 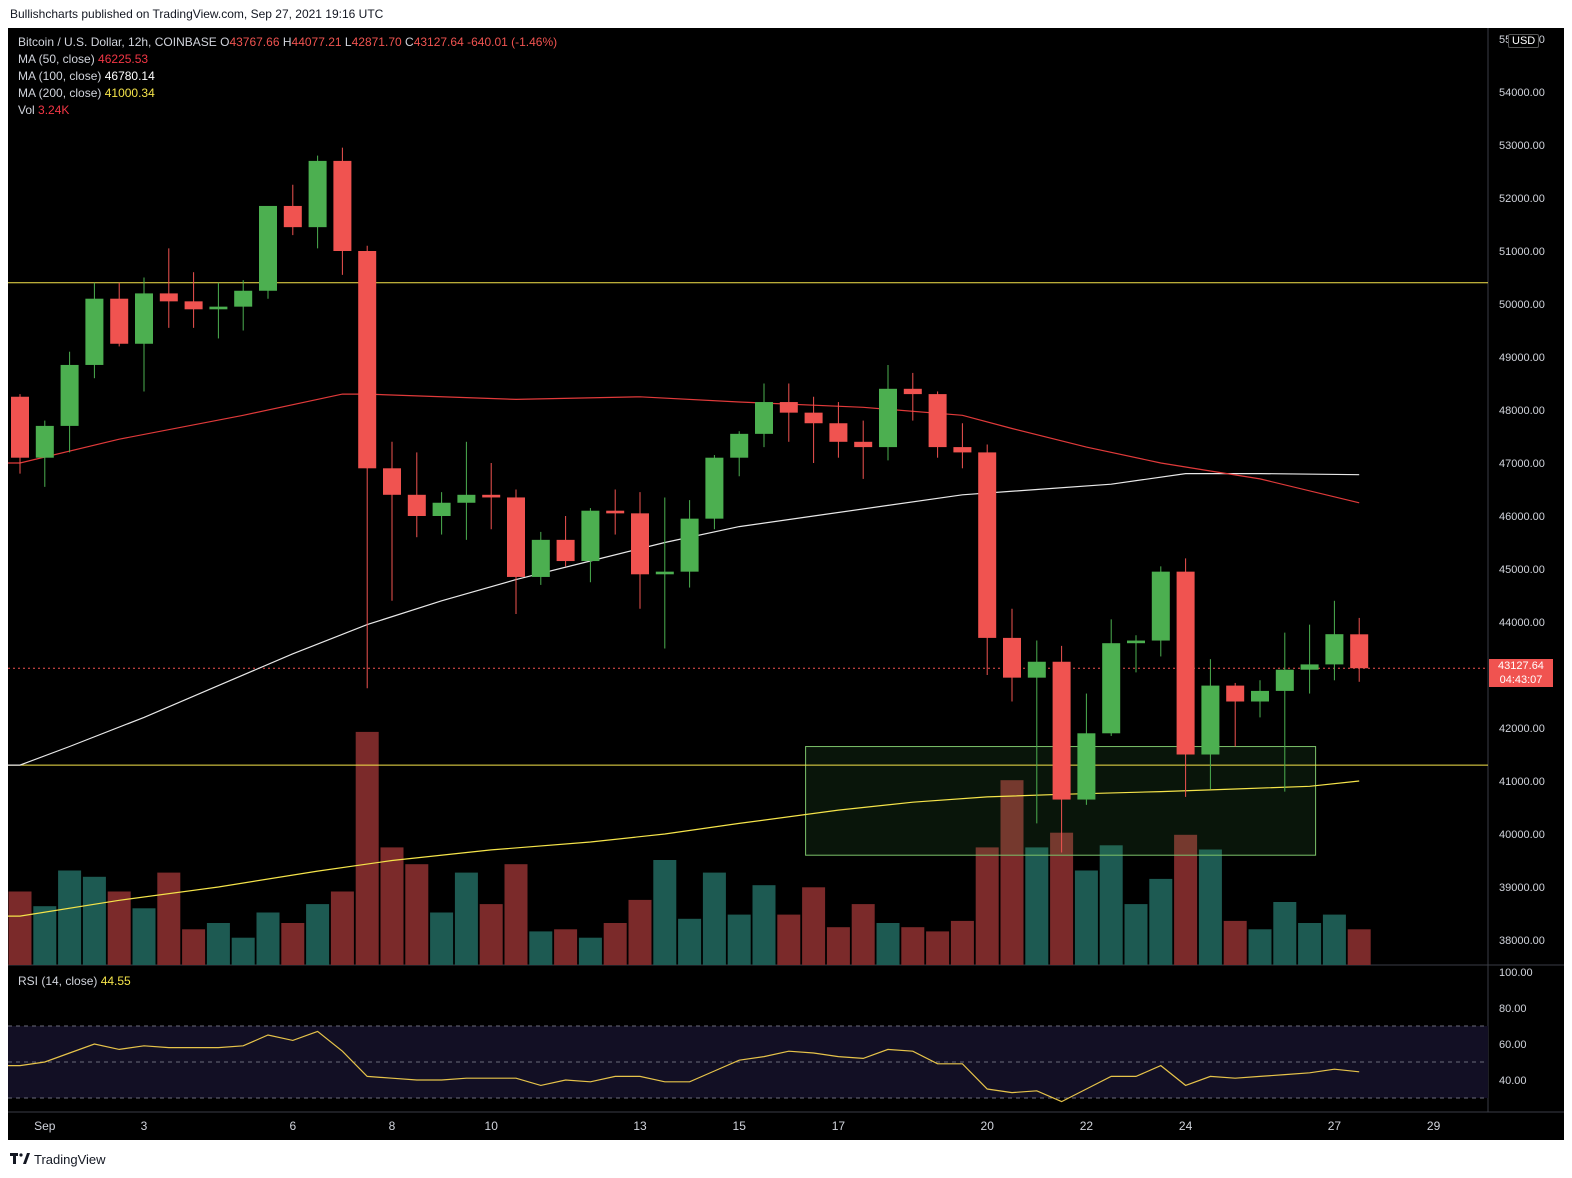 I want to click on price-axis-label: 41000.00, so click(x=1522, y=782).